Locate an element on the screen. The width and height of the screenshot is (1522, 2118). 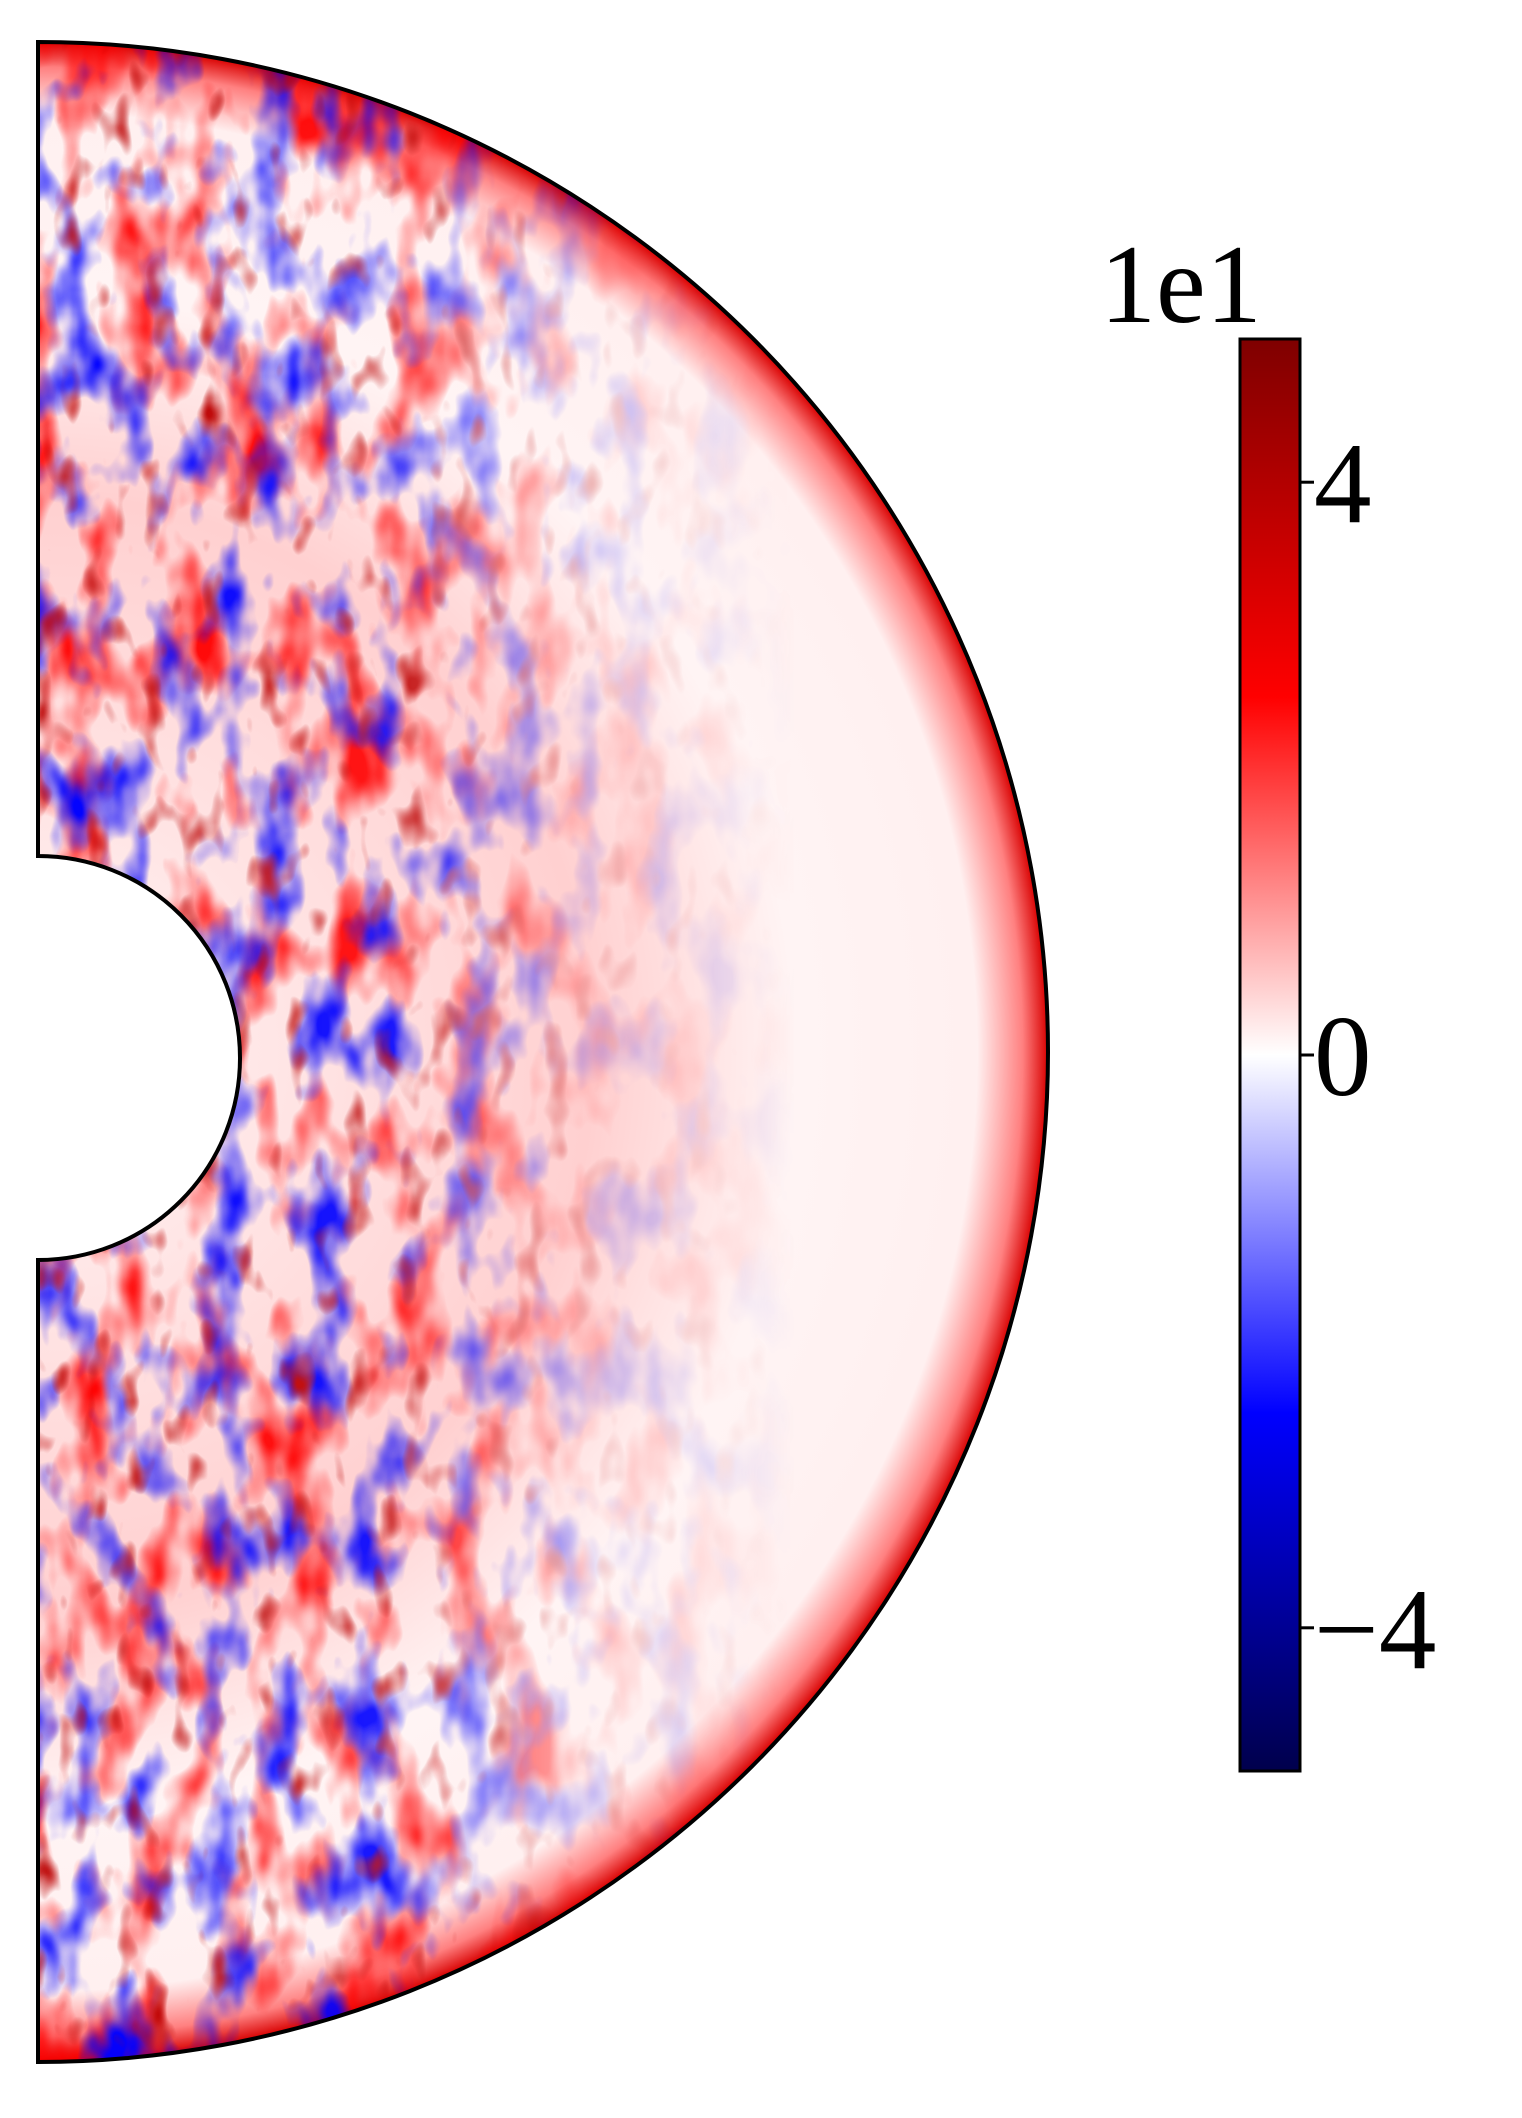
colorbar-exponent-label: 1e1 is located at coordinates (1181, 285).